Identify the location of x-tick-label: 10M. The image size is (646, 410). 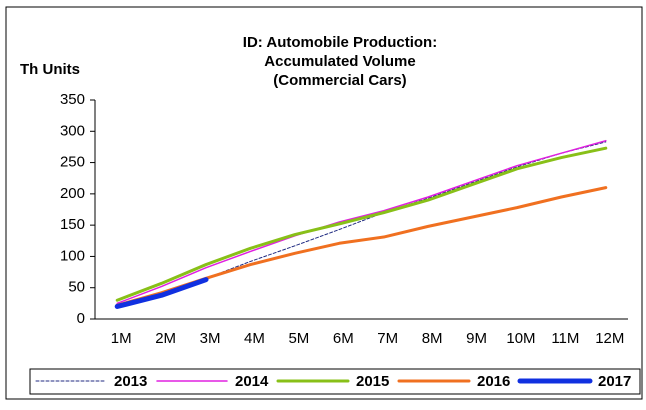
(520, 338).